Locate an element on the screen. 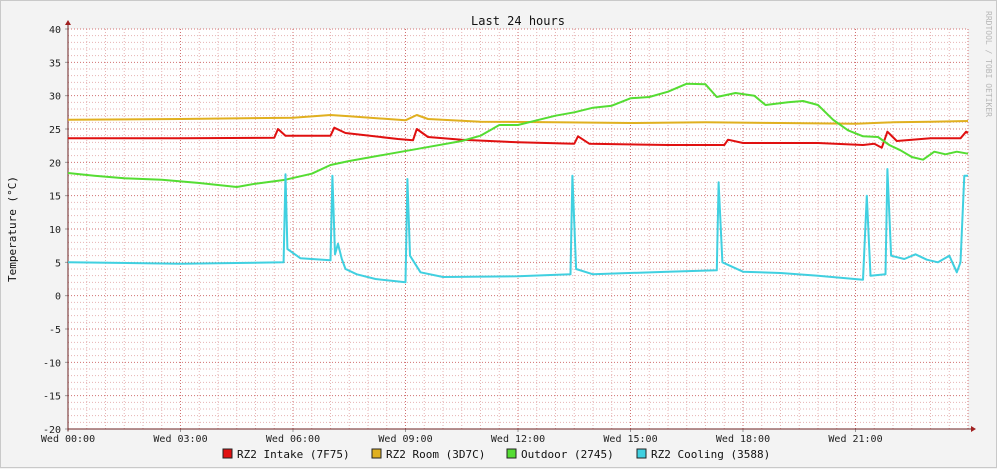 The width and height of the screenshot is (997, 469). y-tick-label: 0 is located at coordinates (58, 297).